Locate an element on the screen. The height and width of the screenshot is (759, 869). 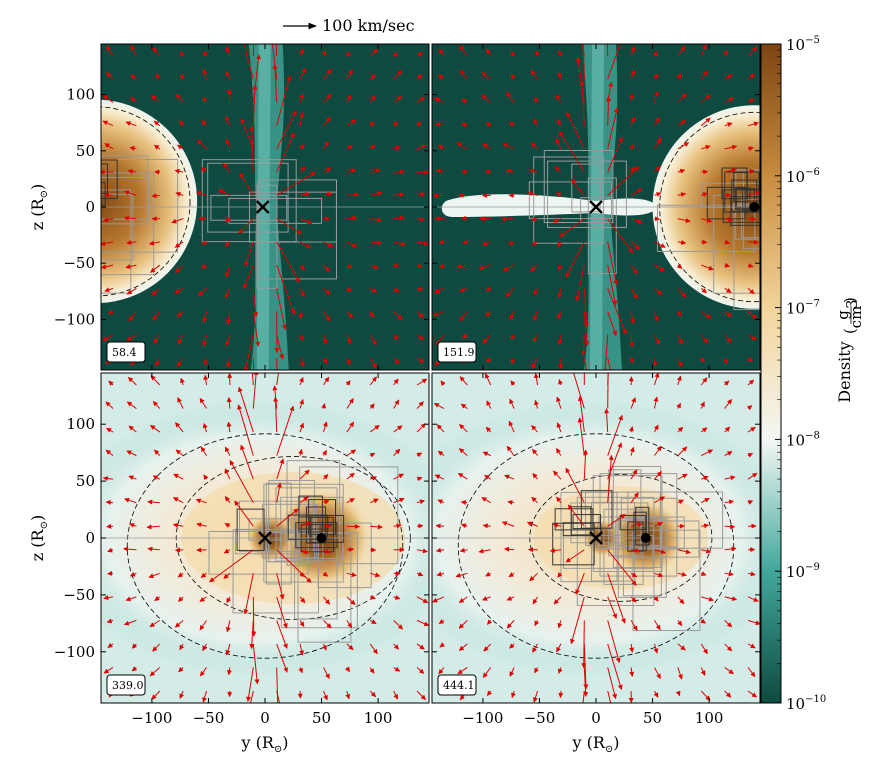
primary-core-marker is located at coordinates (645, 538).